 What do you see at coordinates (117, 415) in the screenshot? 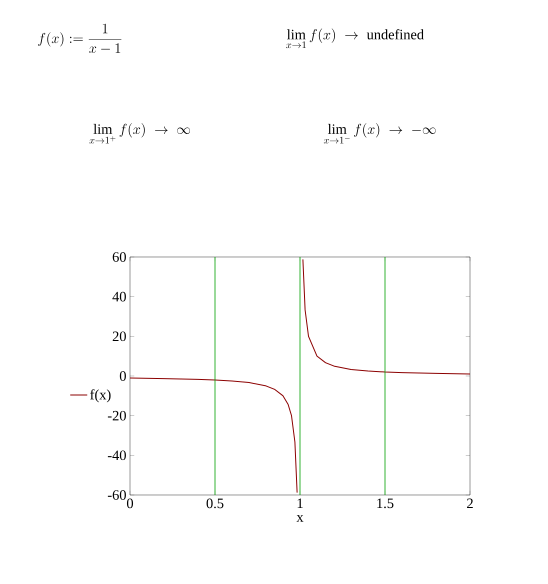
I see `y-tick-label: -20` at bounding box center [117, 415].